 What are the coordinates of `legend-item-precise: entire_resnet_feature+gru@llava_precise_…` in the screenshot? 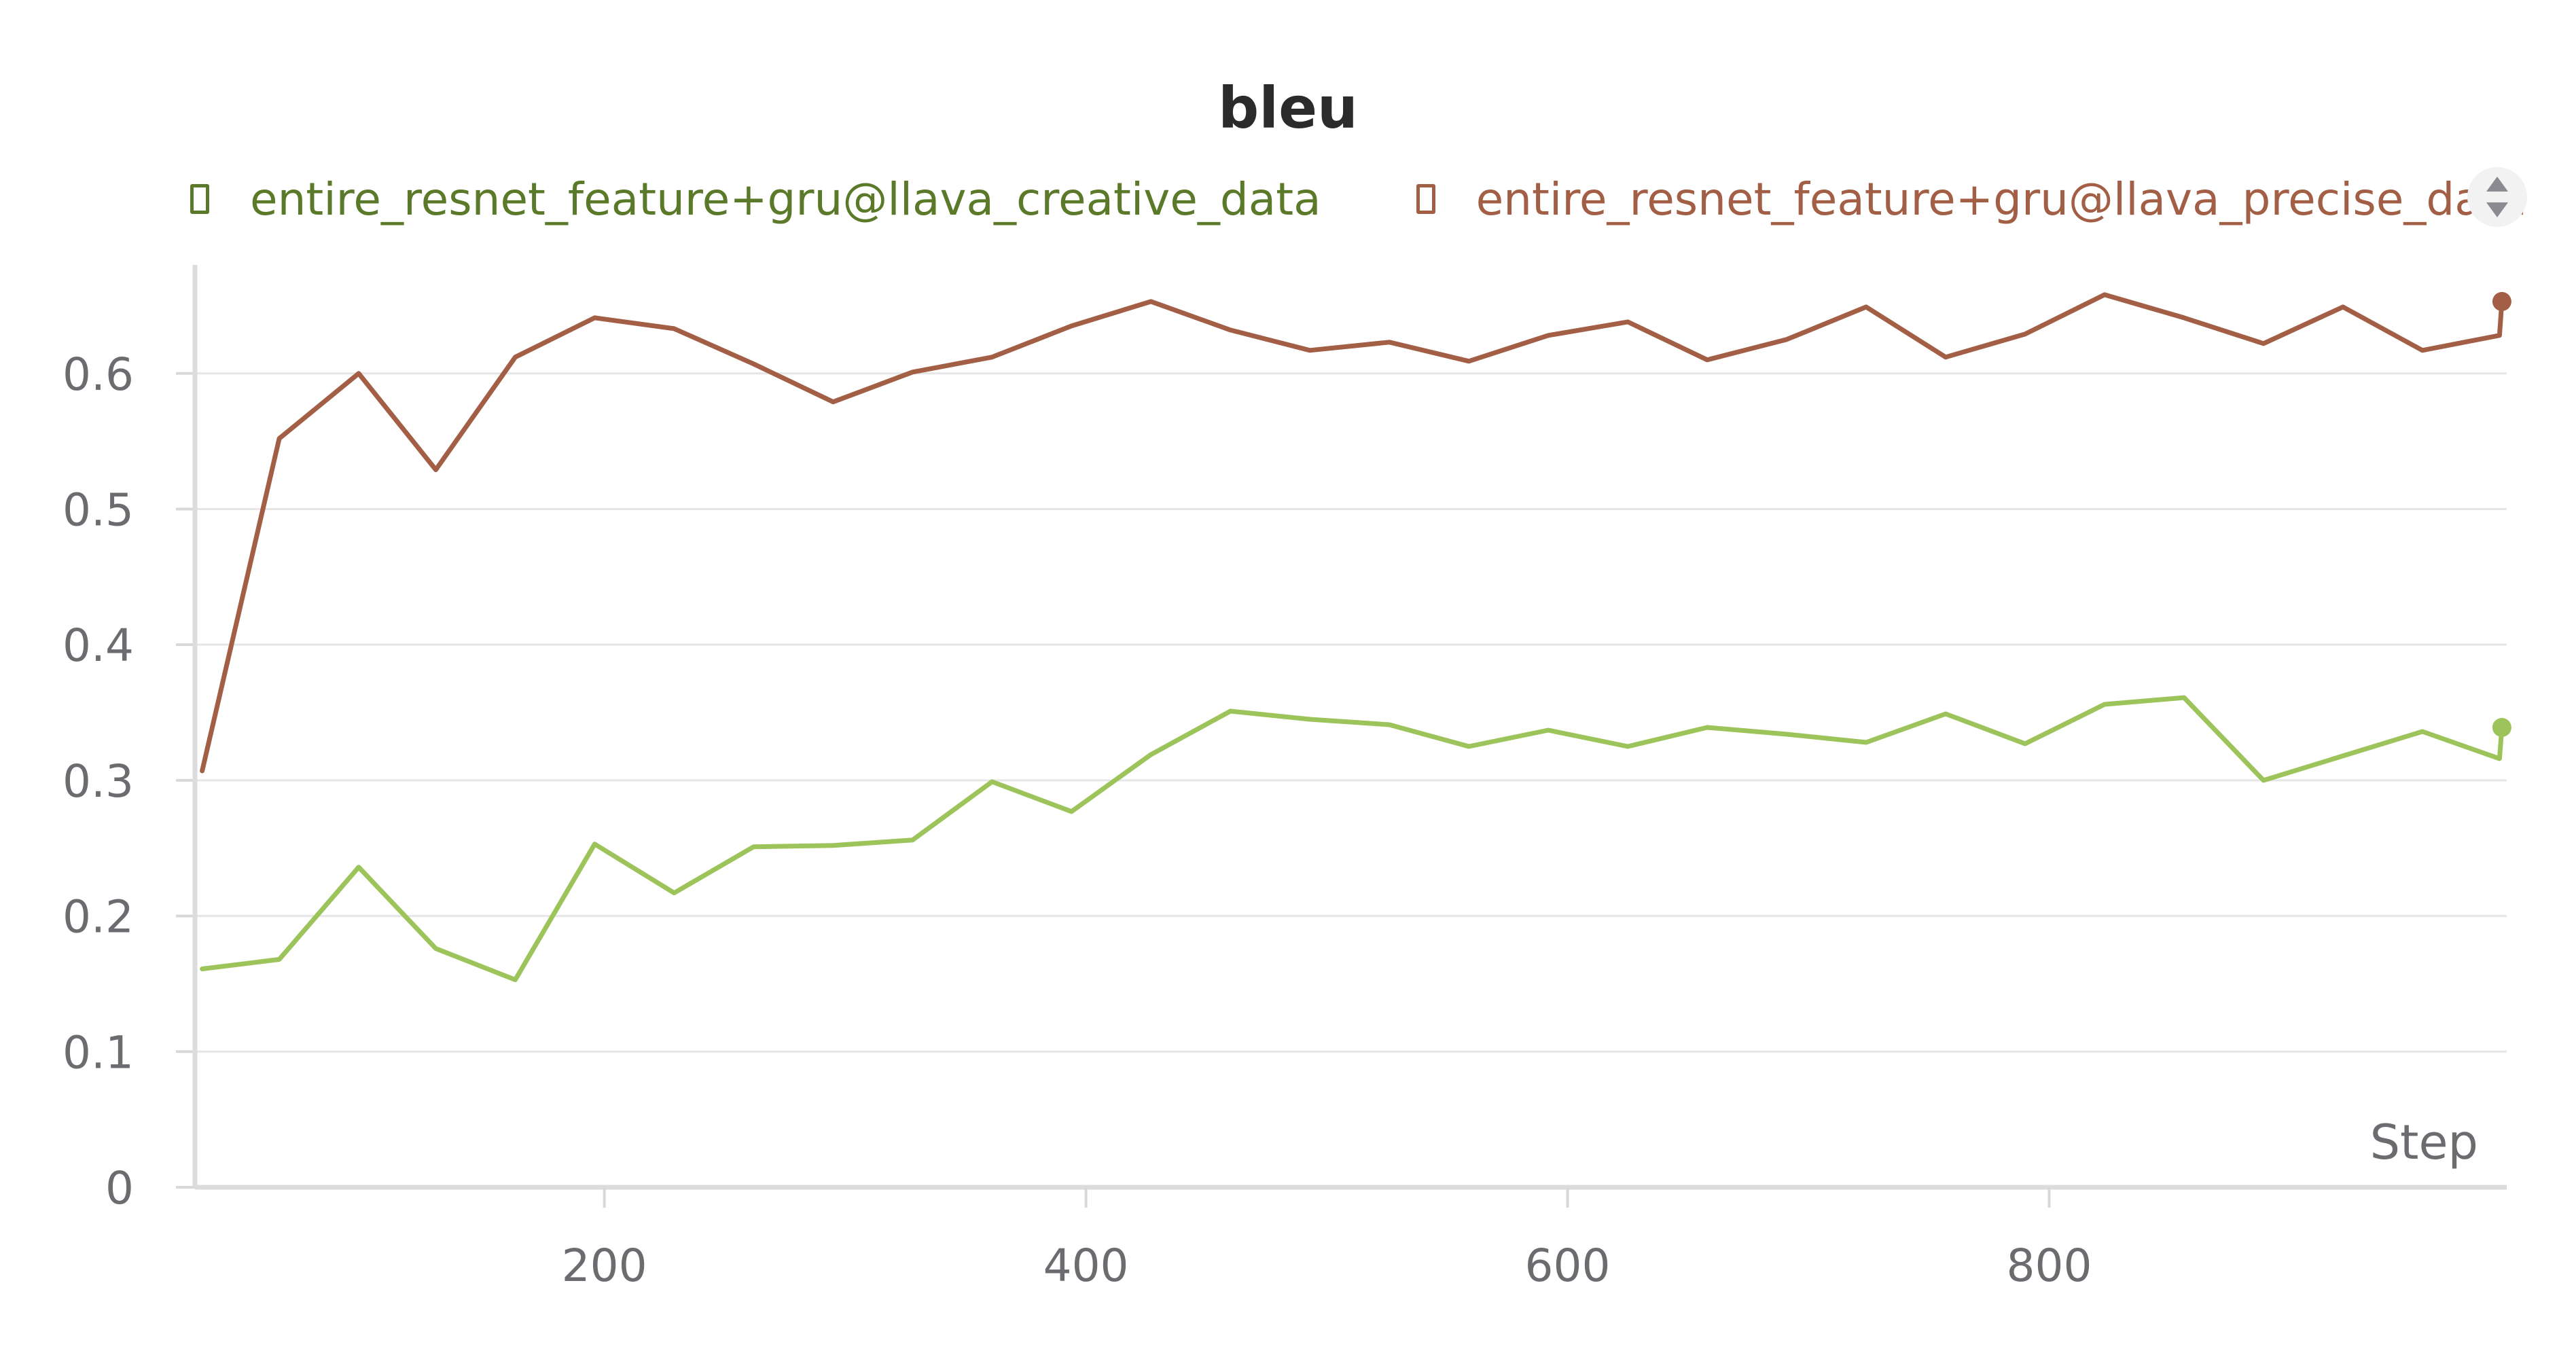 It's located at (1971, 199).